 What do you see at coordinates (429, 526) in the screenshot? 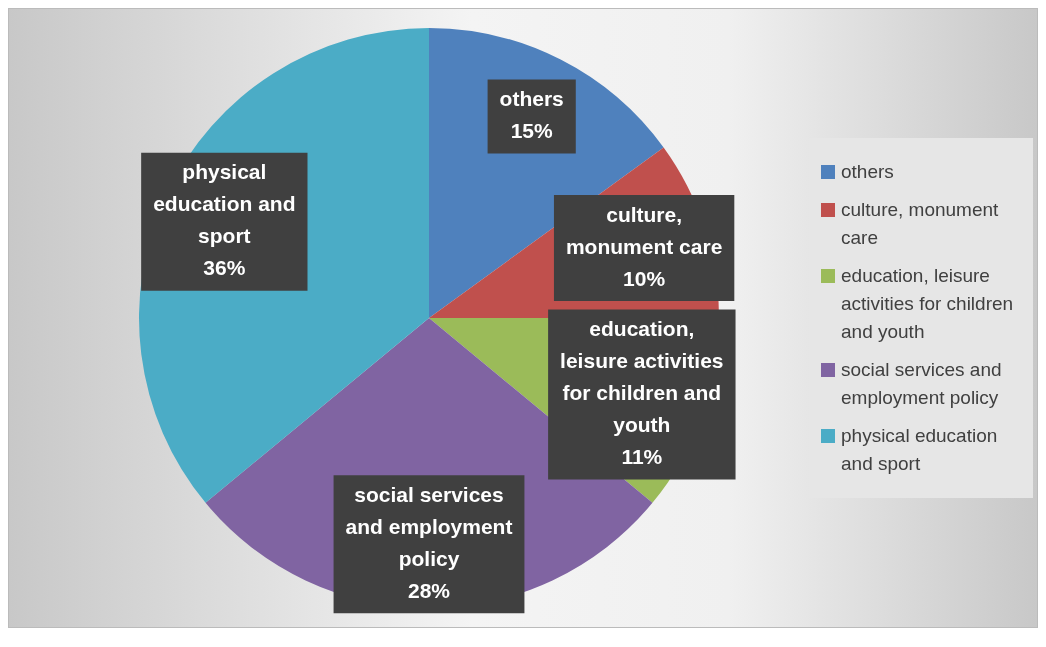
I see `slice-label: social services and employment policy` at bounding box center [429, 526].